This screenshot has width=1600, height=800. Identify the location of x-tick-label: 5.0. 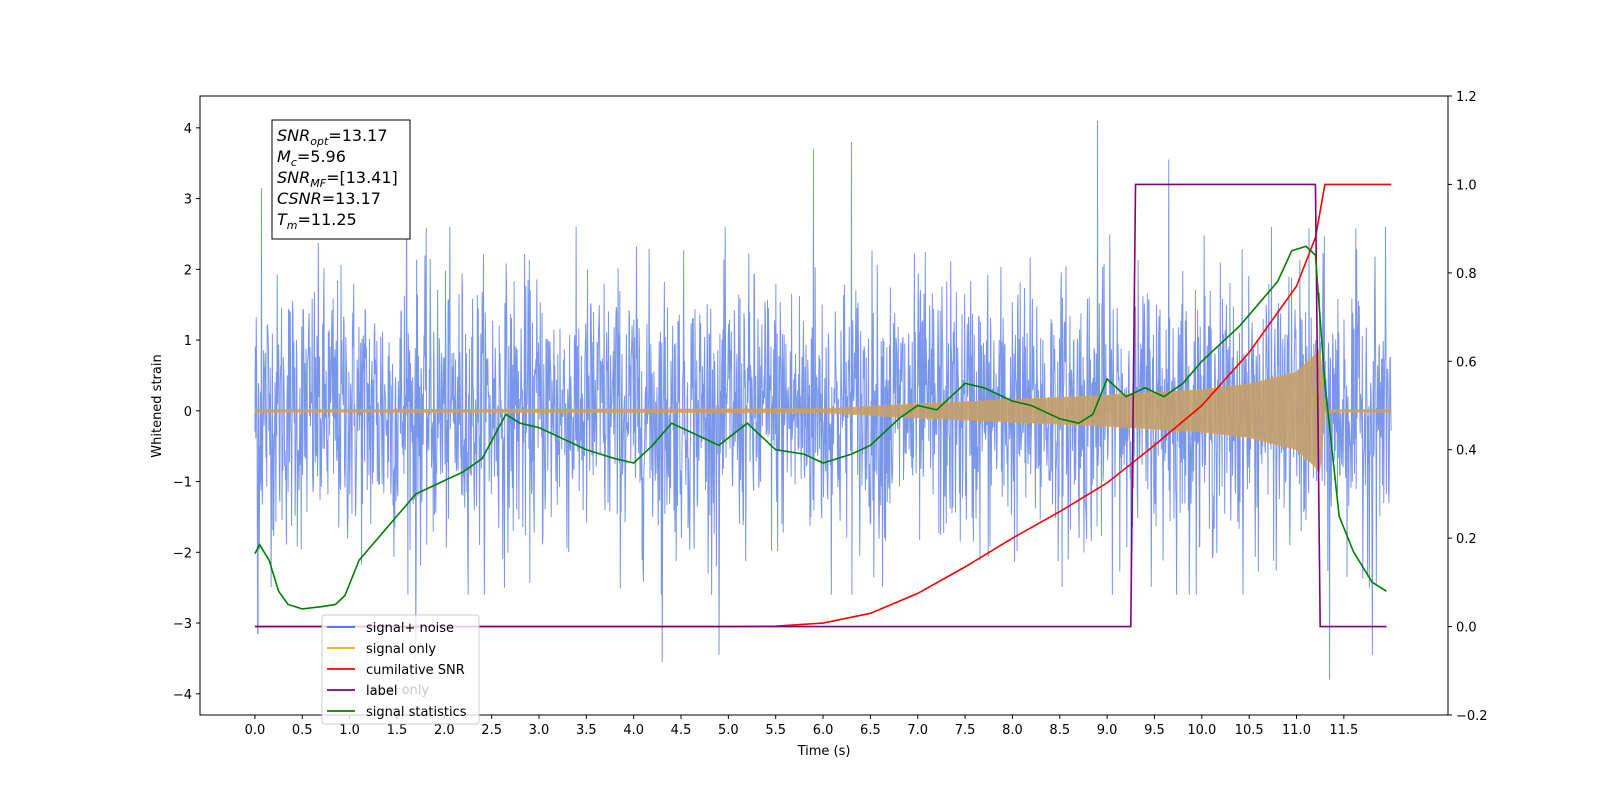
(728, 730).